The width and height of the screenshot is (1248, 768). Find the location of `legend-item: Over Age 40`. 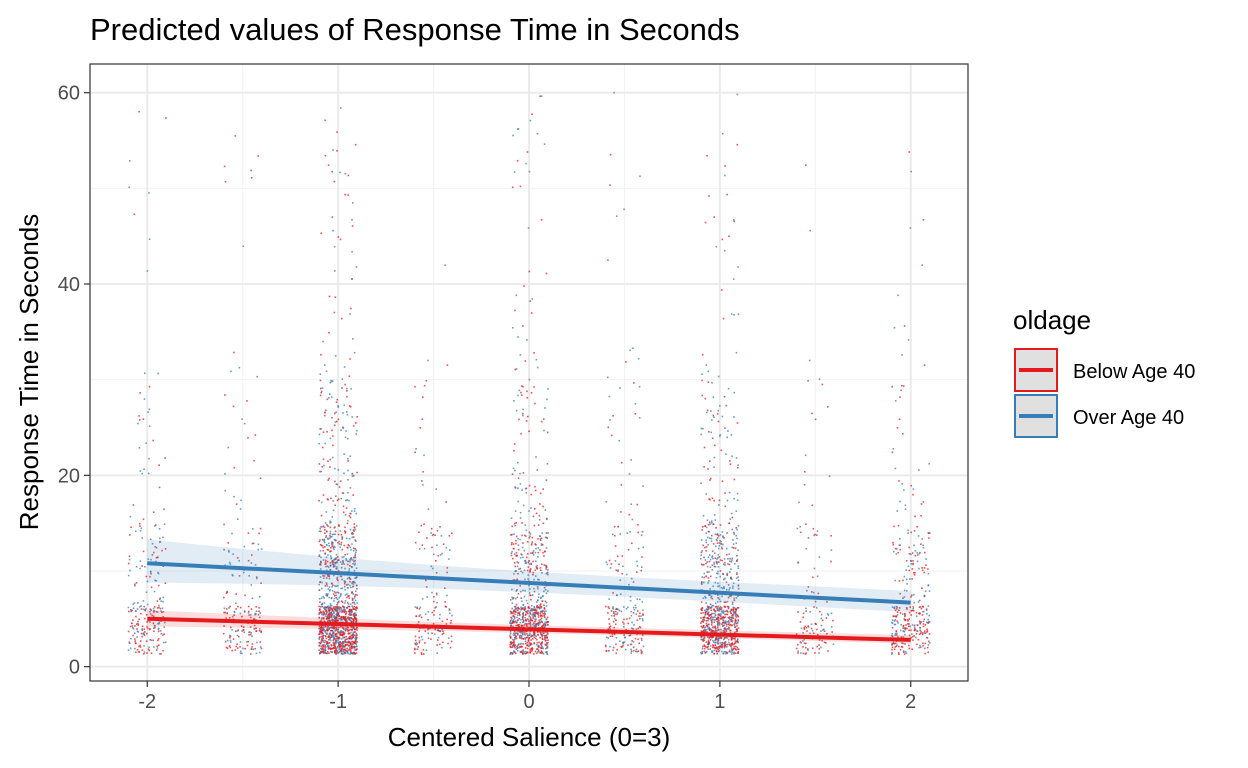

legend-item: Over Age 40 is located at coordinates (1099, 416).